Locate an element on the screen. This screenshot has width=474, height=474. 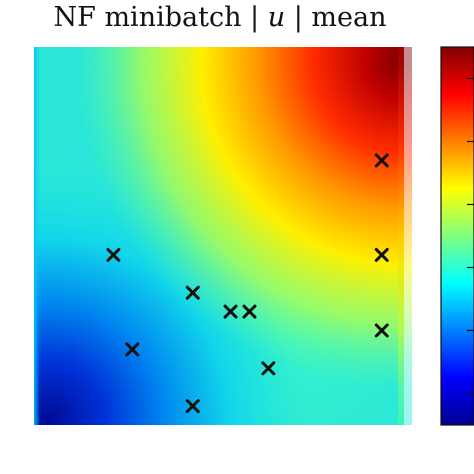
colorbar-gradient is located at coordinates (457, 236).